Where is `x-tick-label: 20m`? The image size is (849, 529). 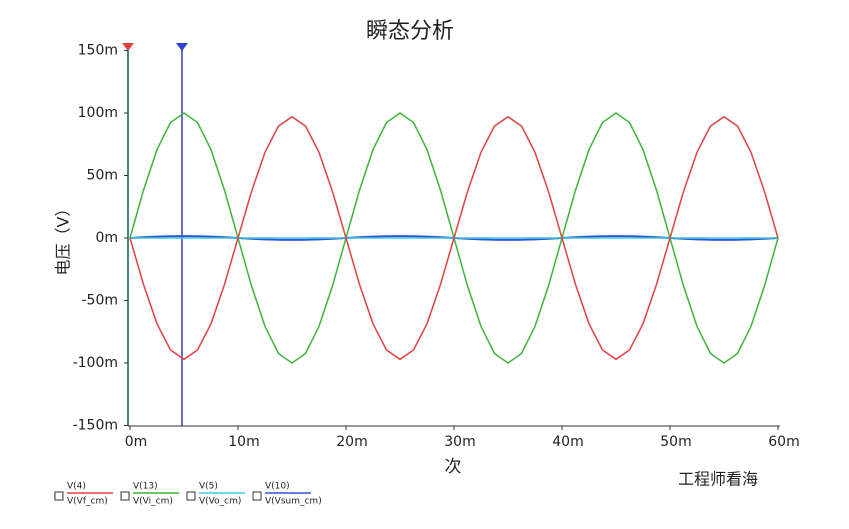
x-tick-label: 20m is located at coordinates (351, 442).